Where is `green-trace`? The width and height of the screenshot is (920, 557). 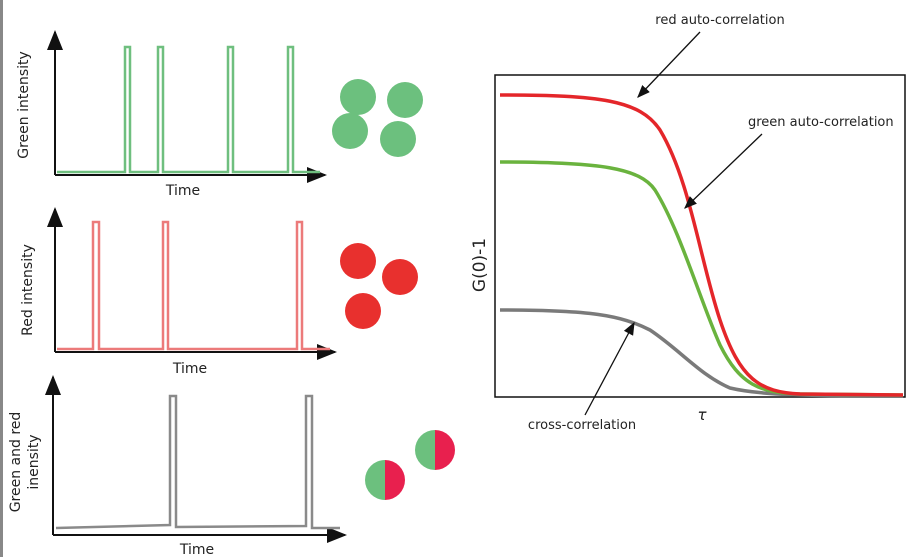
green-trace is located at coordinates (188, 109).